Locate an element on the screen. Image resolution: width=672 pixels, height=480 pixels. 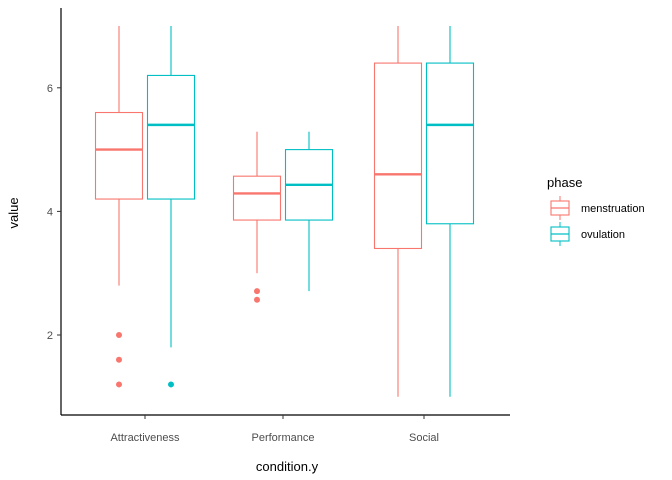
y-tick-label: 4 is located at coordinates (50, 212).